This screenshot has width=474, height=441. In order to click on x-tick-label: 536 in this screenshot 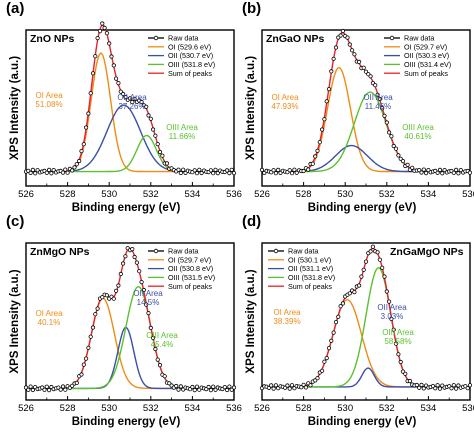, I will do `click(468, 194)`.